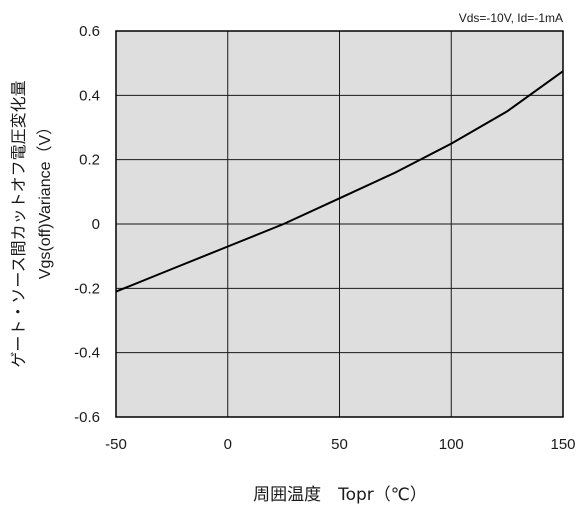  What do you see at coordinates (87, 353) in the screenshot?
I see `y-tick-label: -0.4` at bounding box center [87, 353].